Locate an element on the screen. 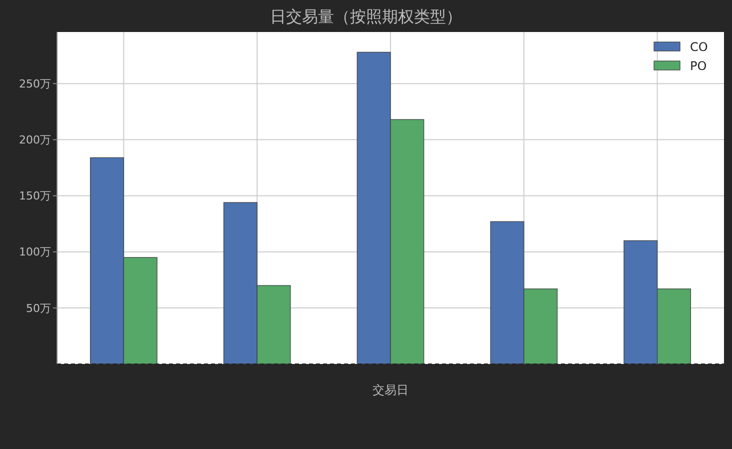  legend-label: CO is located at coordinates (699, 47).